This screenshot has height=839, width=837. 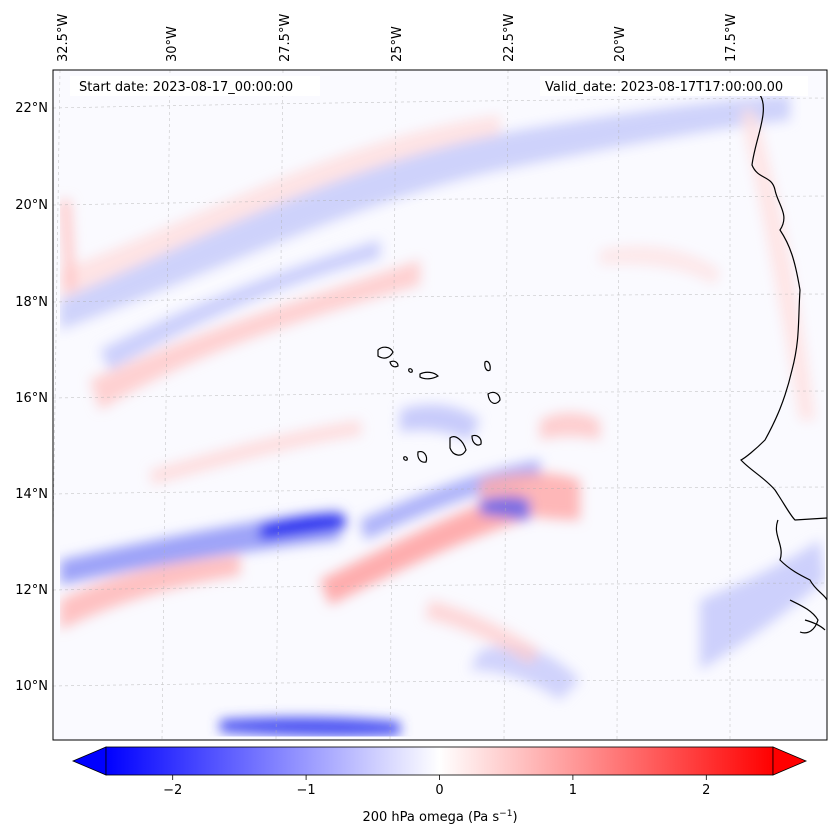 What do you see at coordinates (731, 38) in the screenshot?
I see `lon-label: 17.5°W` at bounding box center [731, 38].